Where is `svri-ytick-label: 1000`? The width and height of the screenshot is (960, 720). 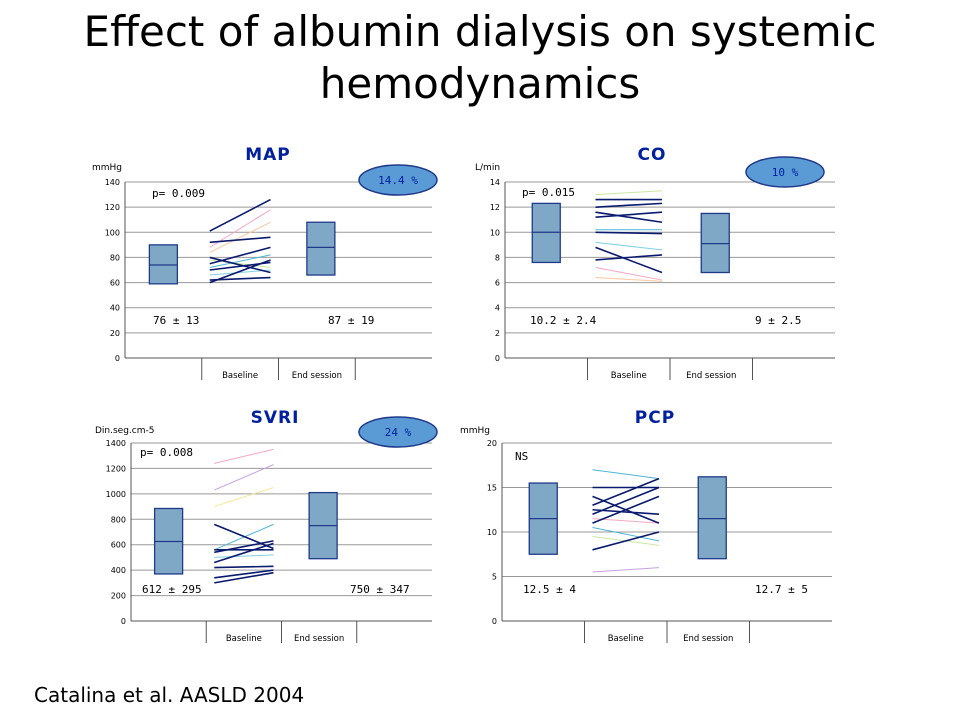
svri-ytick-label: 1000 is located at coordinates (116, 494).